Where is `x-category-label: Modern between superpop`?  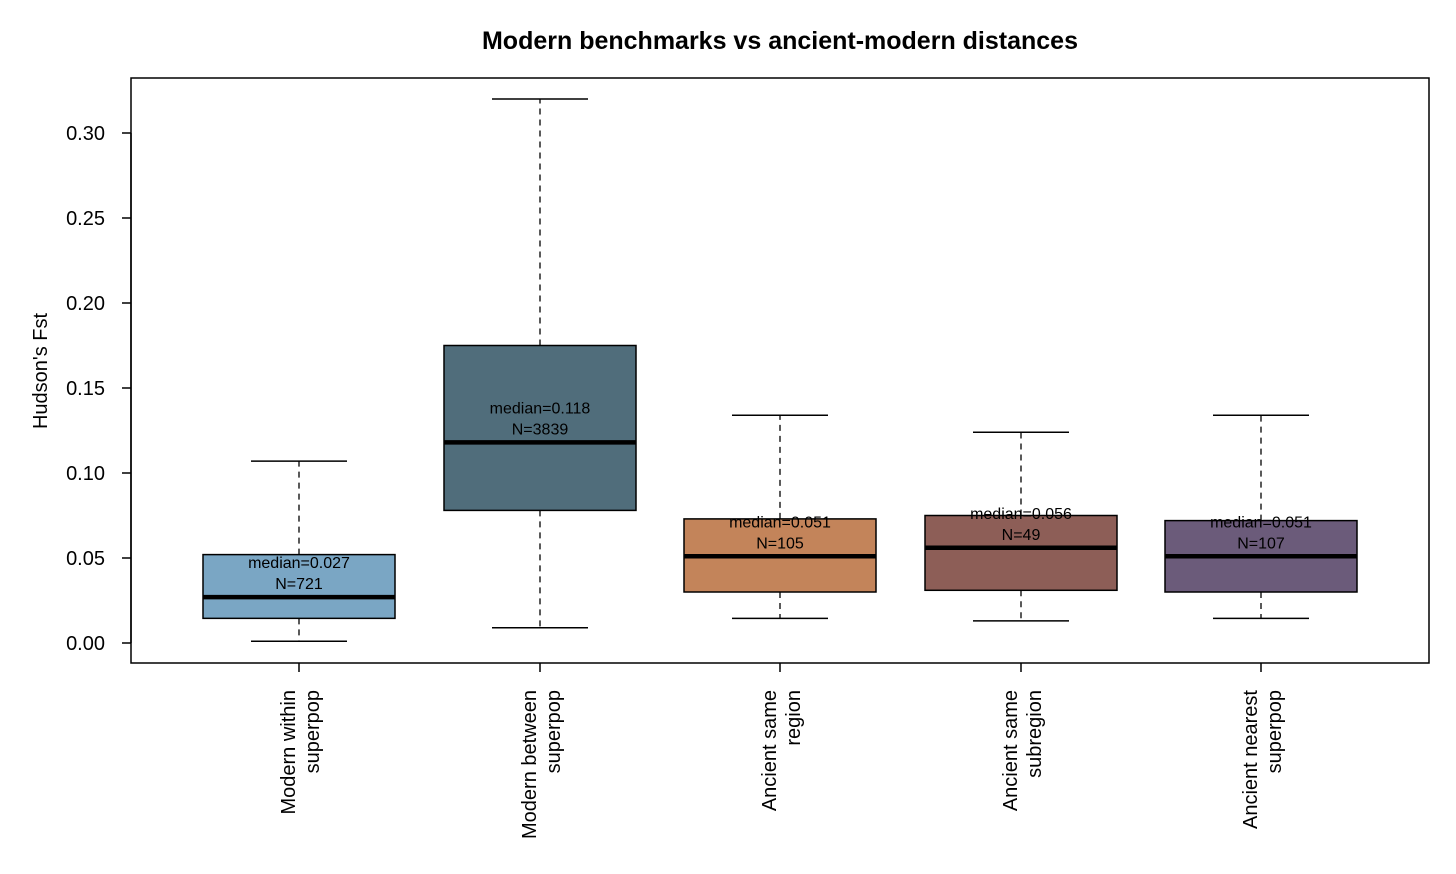 x-category-label: Modern between superpop is located at coordinates (542, 764).